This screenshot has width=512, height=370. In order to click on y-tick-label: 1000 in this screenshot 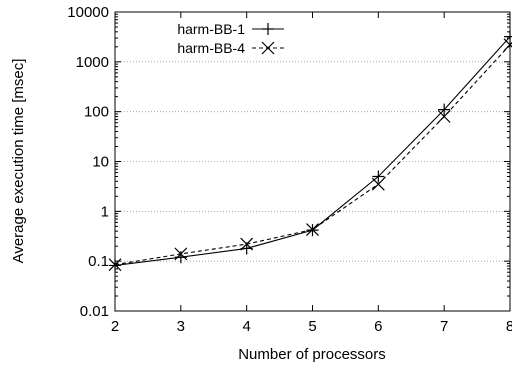, I will do `click(92, 62)`.